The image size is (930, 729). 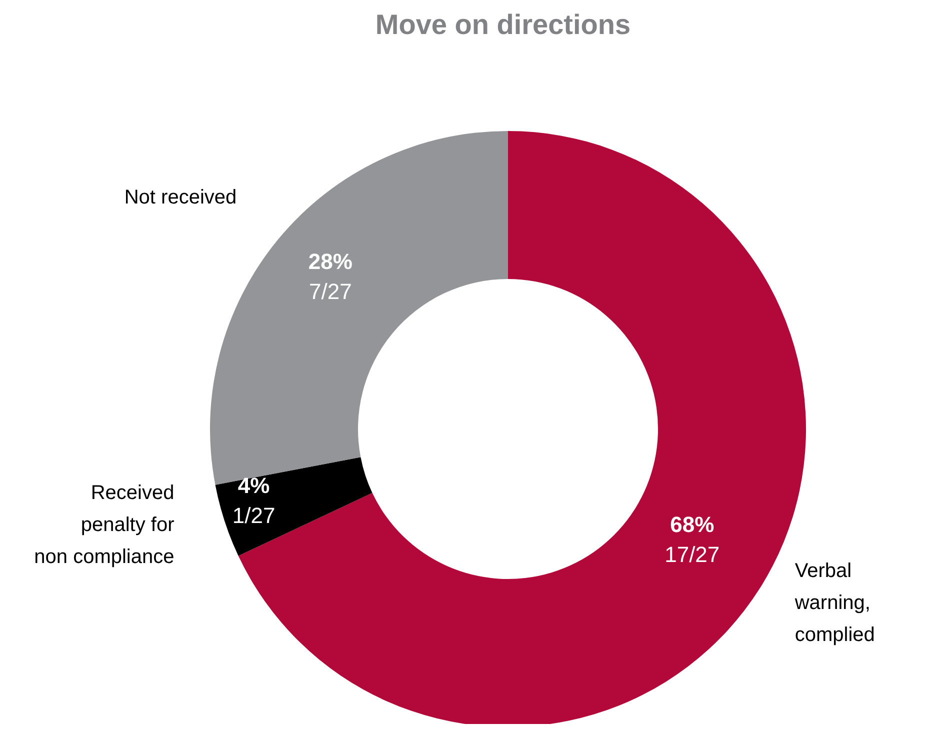 What do you see at coordinates (180, 197) in the screenshot?
I see `slice-label: Not received` at bounding box center [180, 197].